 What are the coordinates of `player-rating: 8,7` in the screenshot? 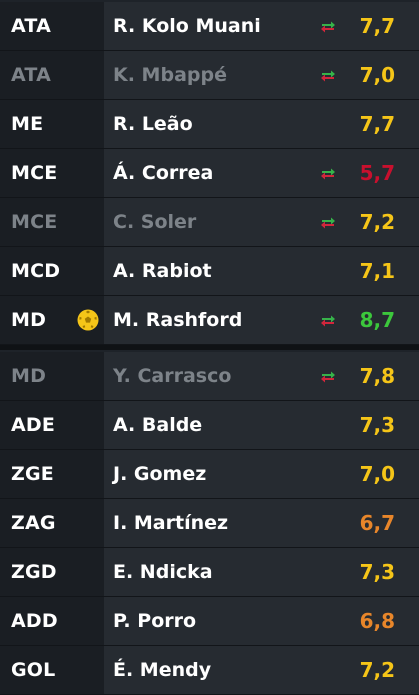 It's located at (377, 320).